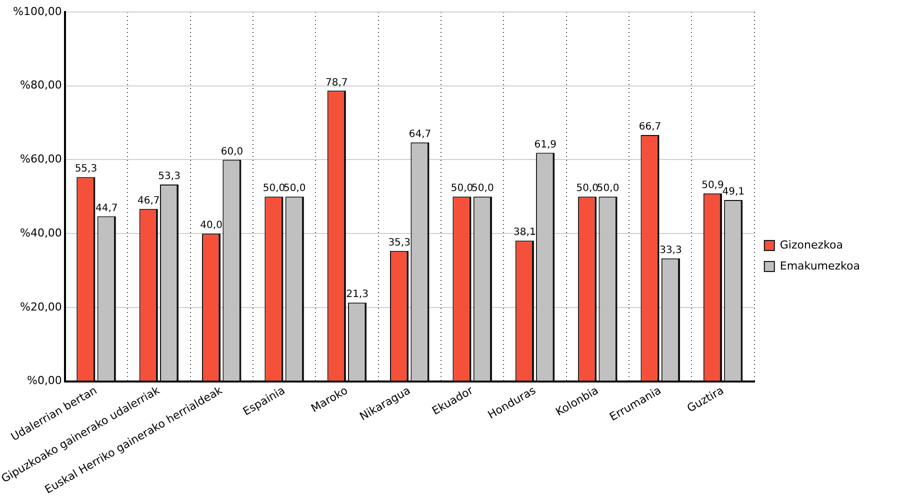 The width and height of the screenshot is (900, 500). I want to click on legend-label: Gizonezkoa, so click(811, 245).